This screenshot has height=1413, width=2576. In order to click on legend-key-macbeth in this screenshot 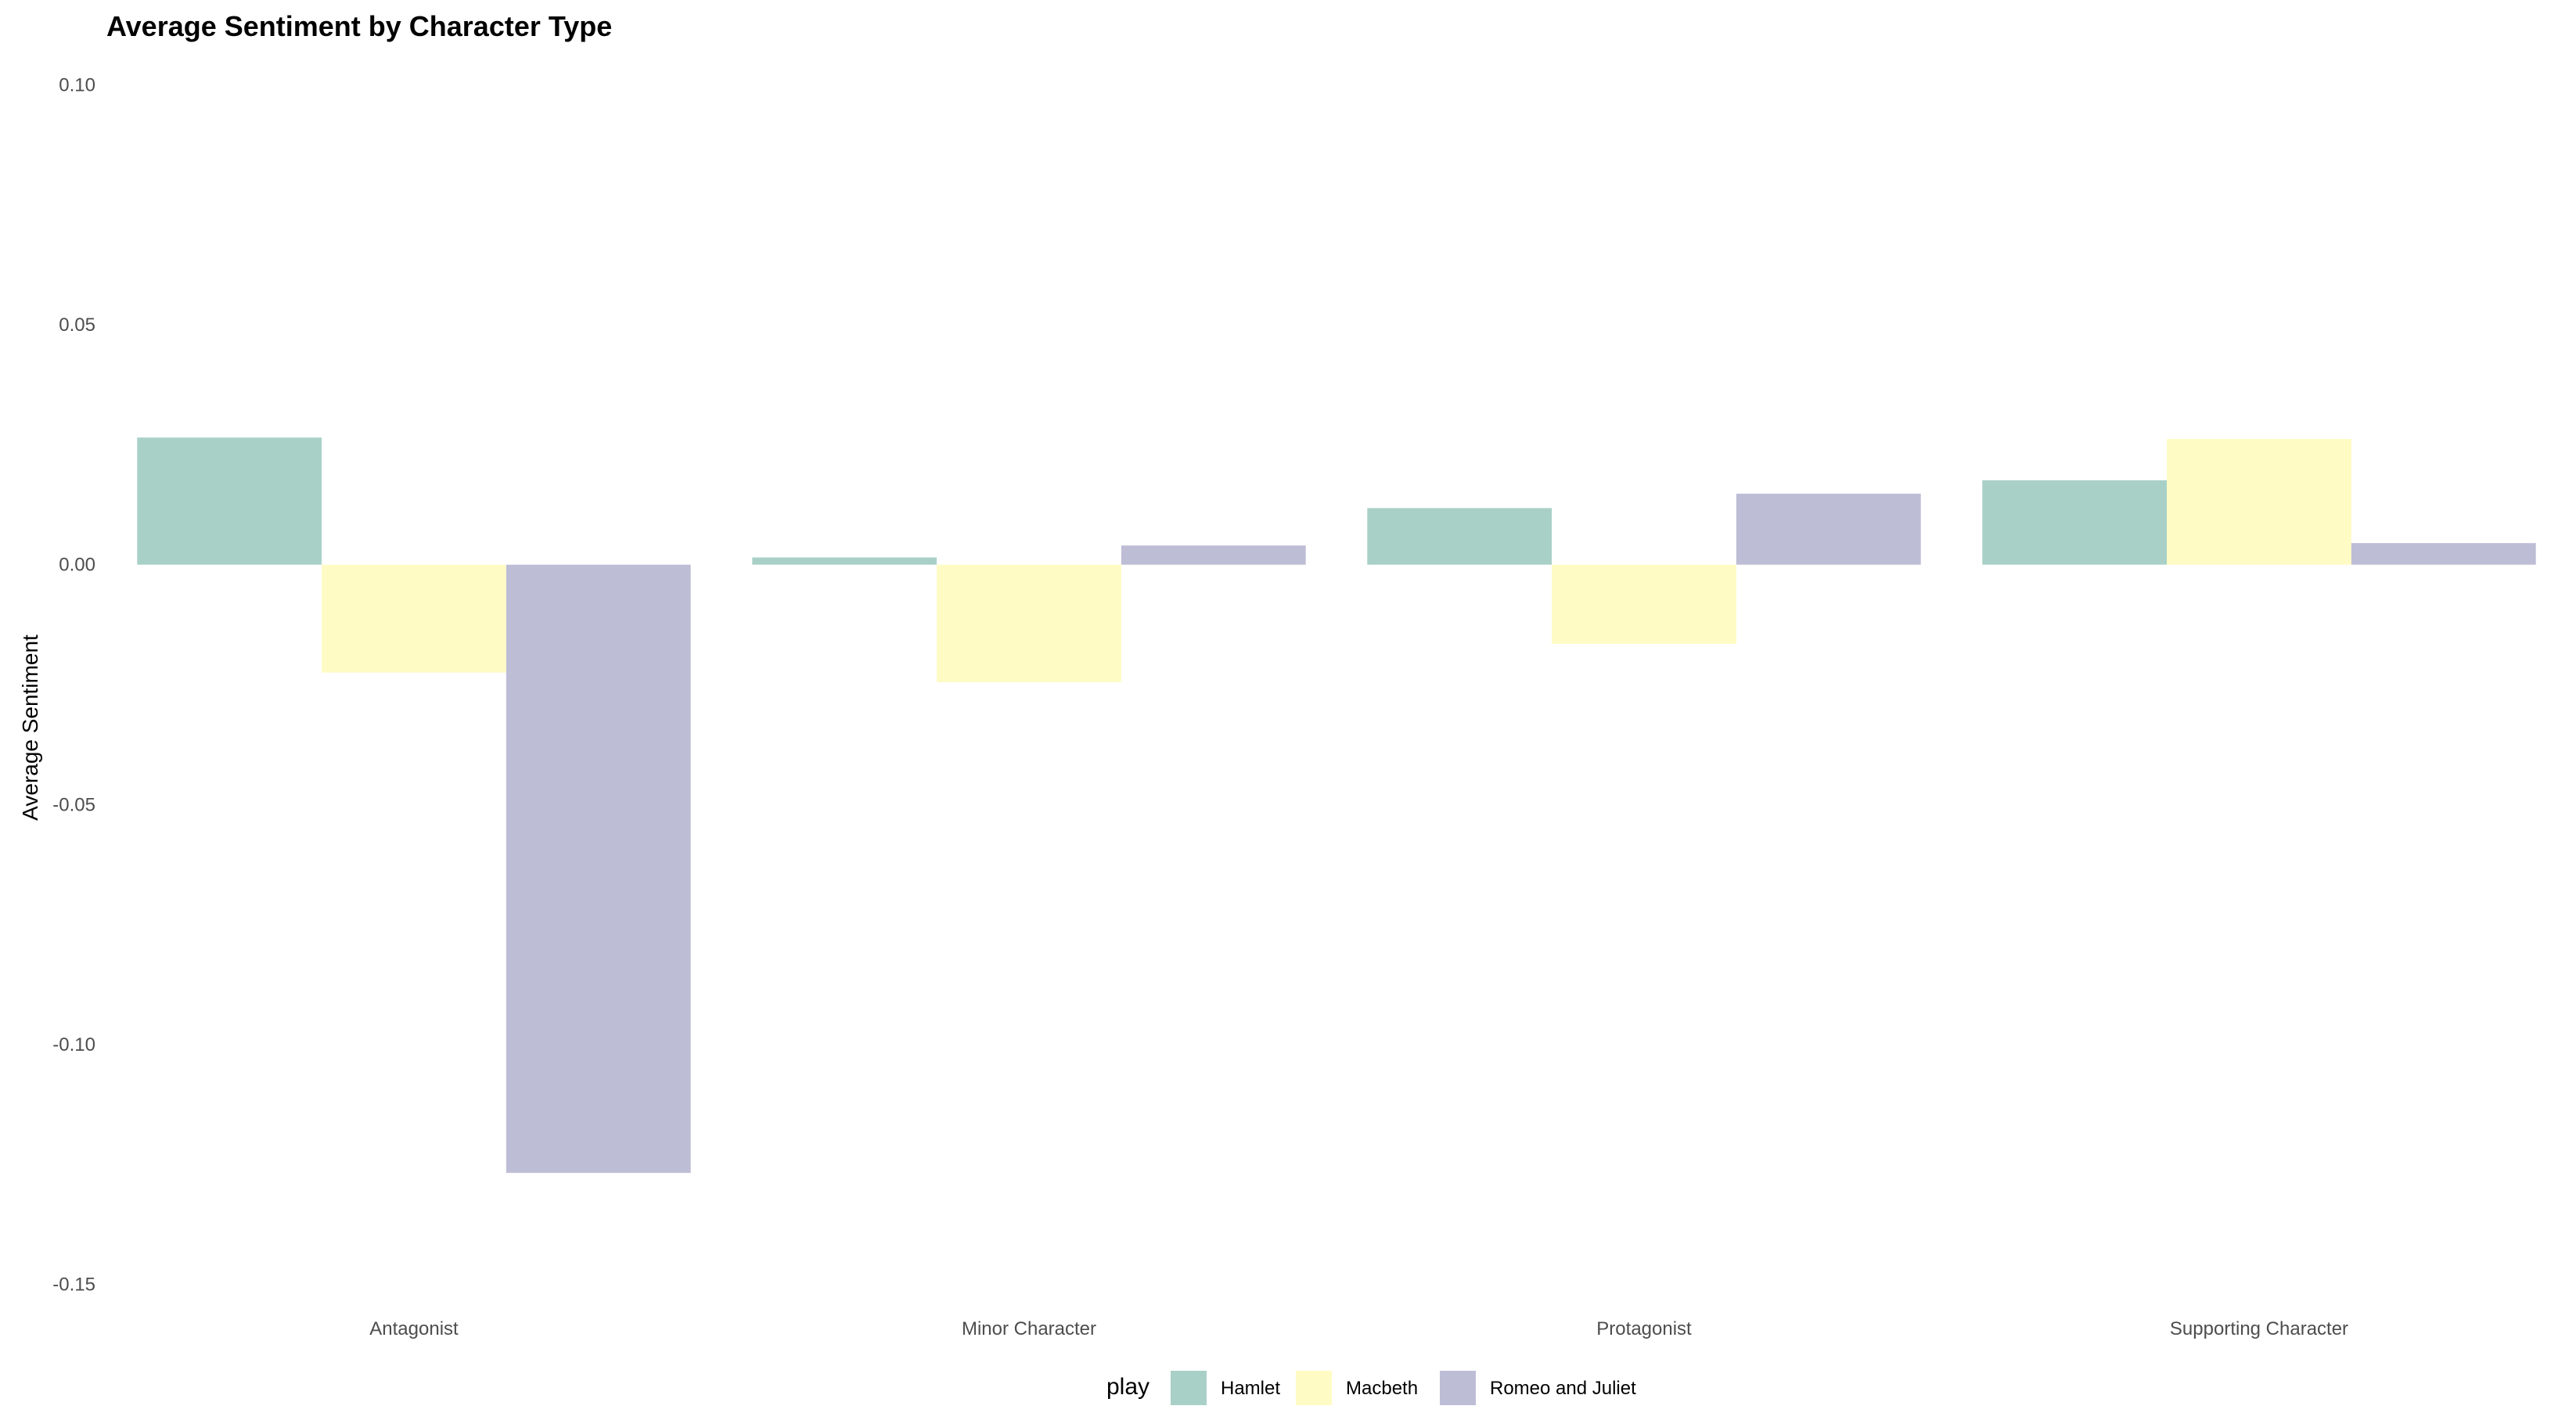, I will do `click(1314, 1388)`.